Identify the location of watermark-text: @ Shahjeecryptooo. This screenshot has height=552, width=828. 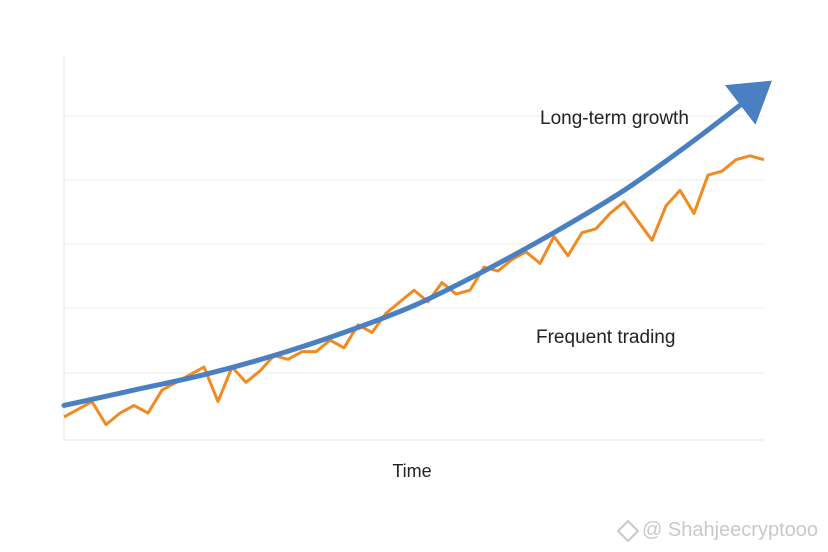
(730, 530).